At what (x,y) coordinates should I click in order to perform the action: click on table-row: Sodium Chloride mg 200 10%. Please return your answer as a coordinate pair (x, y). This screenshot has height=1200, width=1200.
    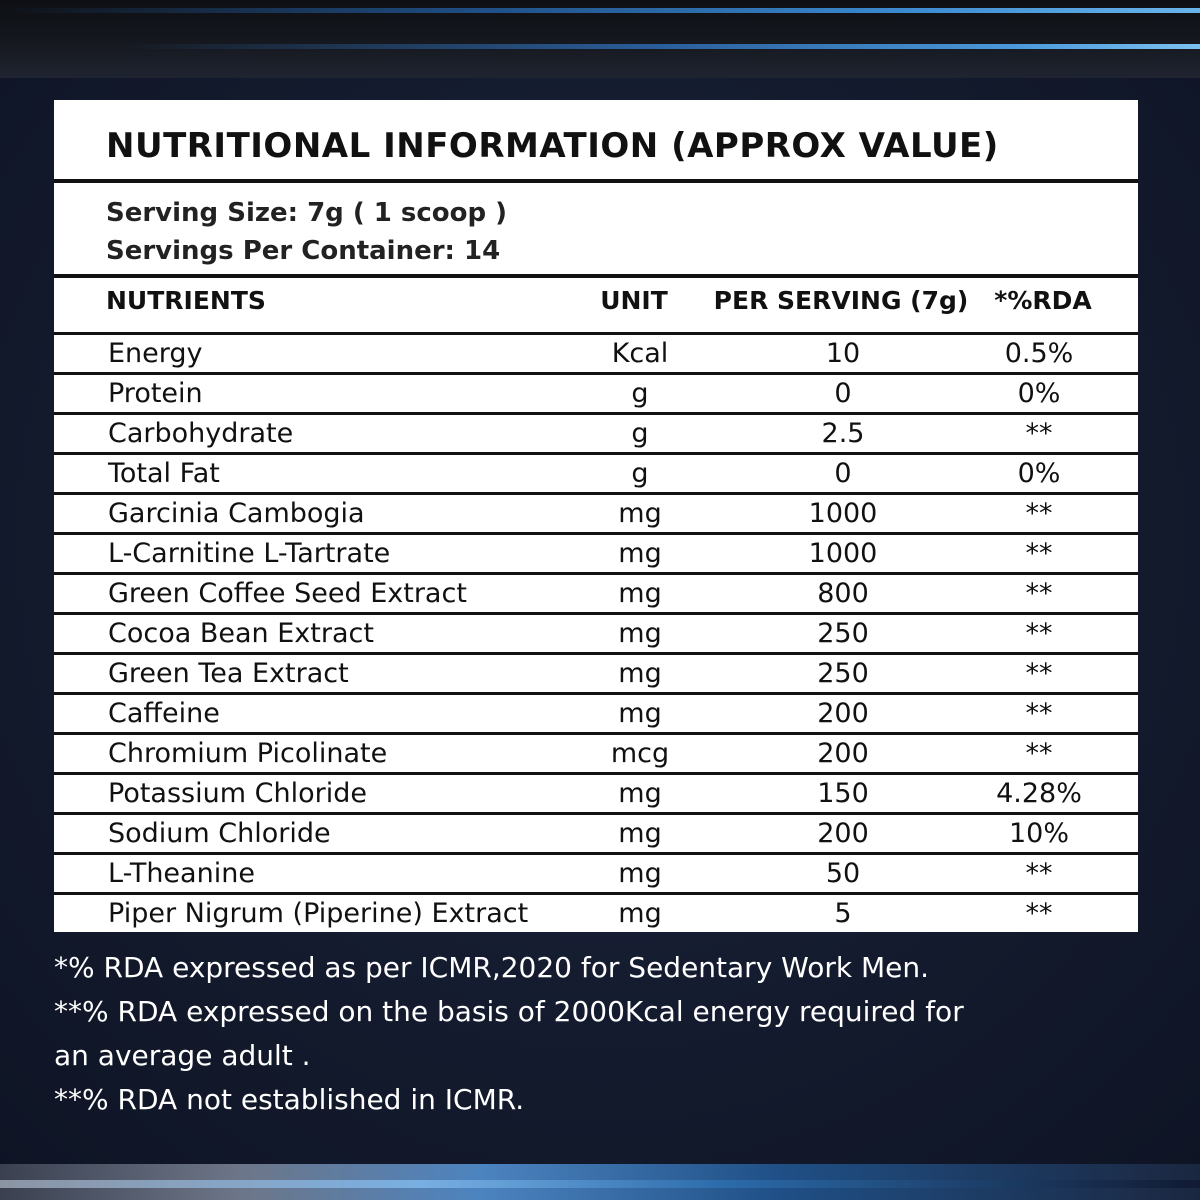
    Looking at the image, I should click on (596, 832).